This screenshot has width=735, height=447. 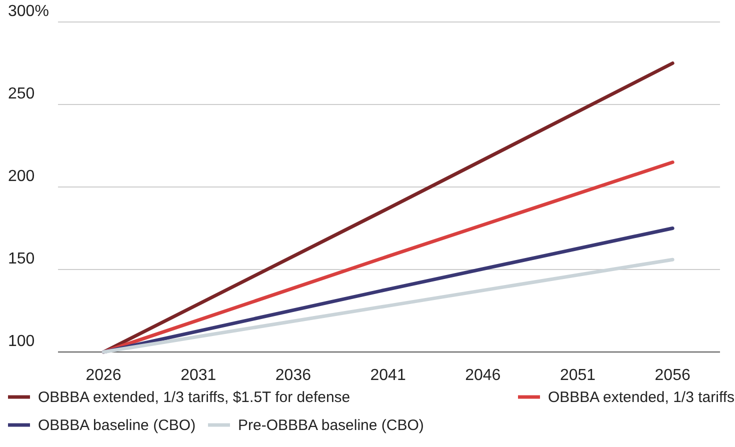 What do you see at coordinates (117, 425) in the screenshot?
I see `legend-label: OBBBA baseline (CBO)` at bounding box center [117, 425].